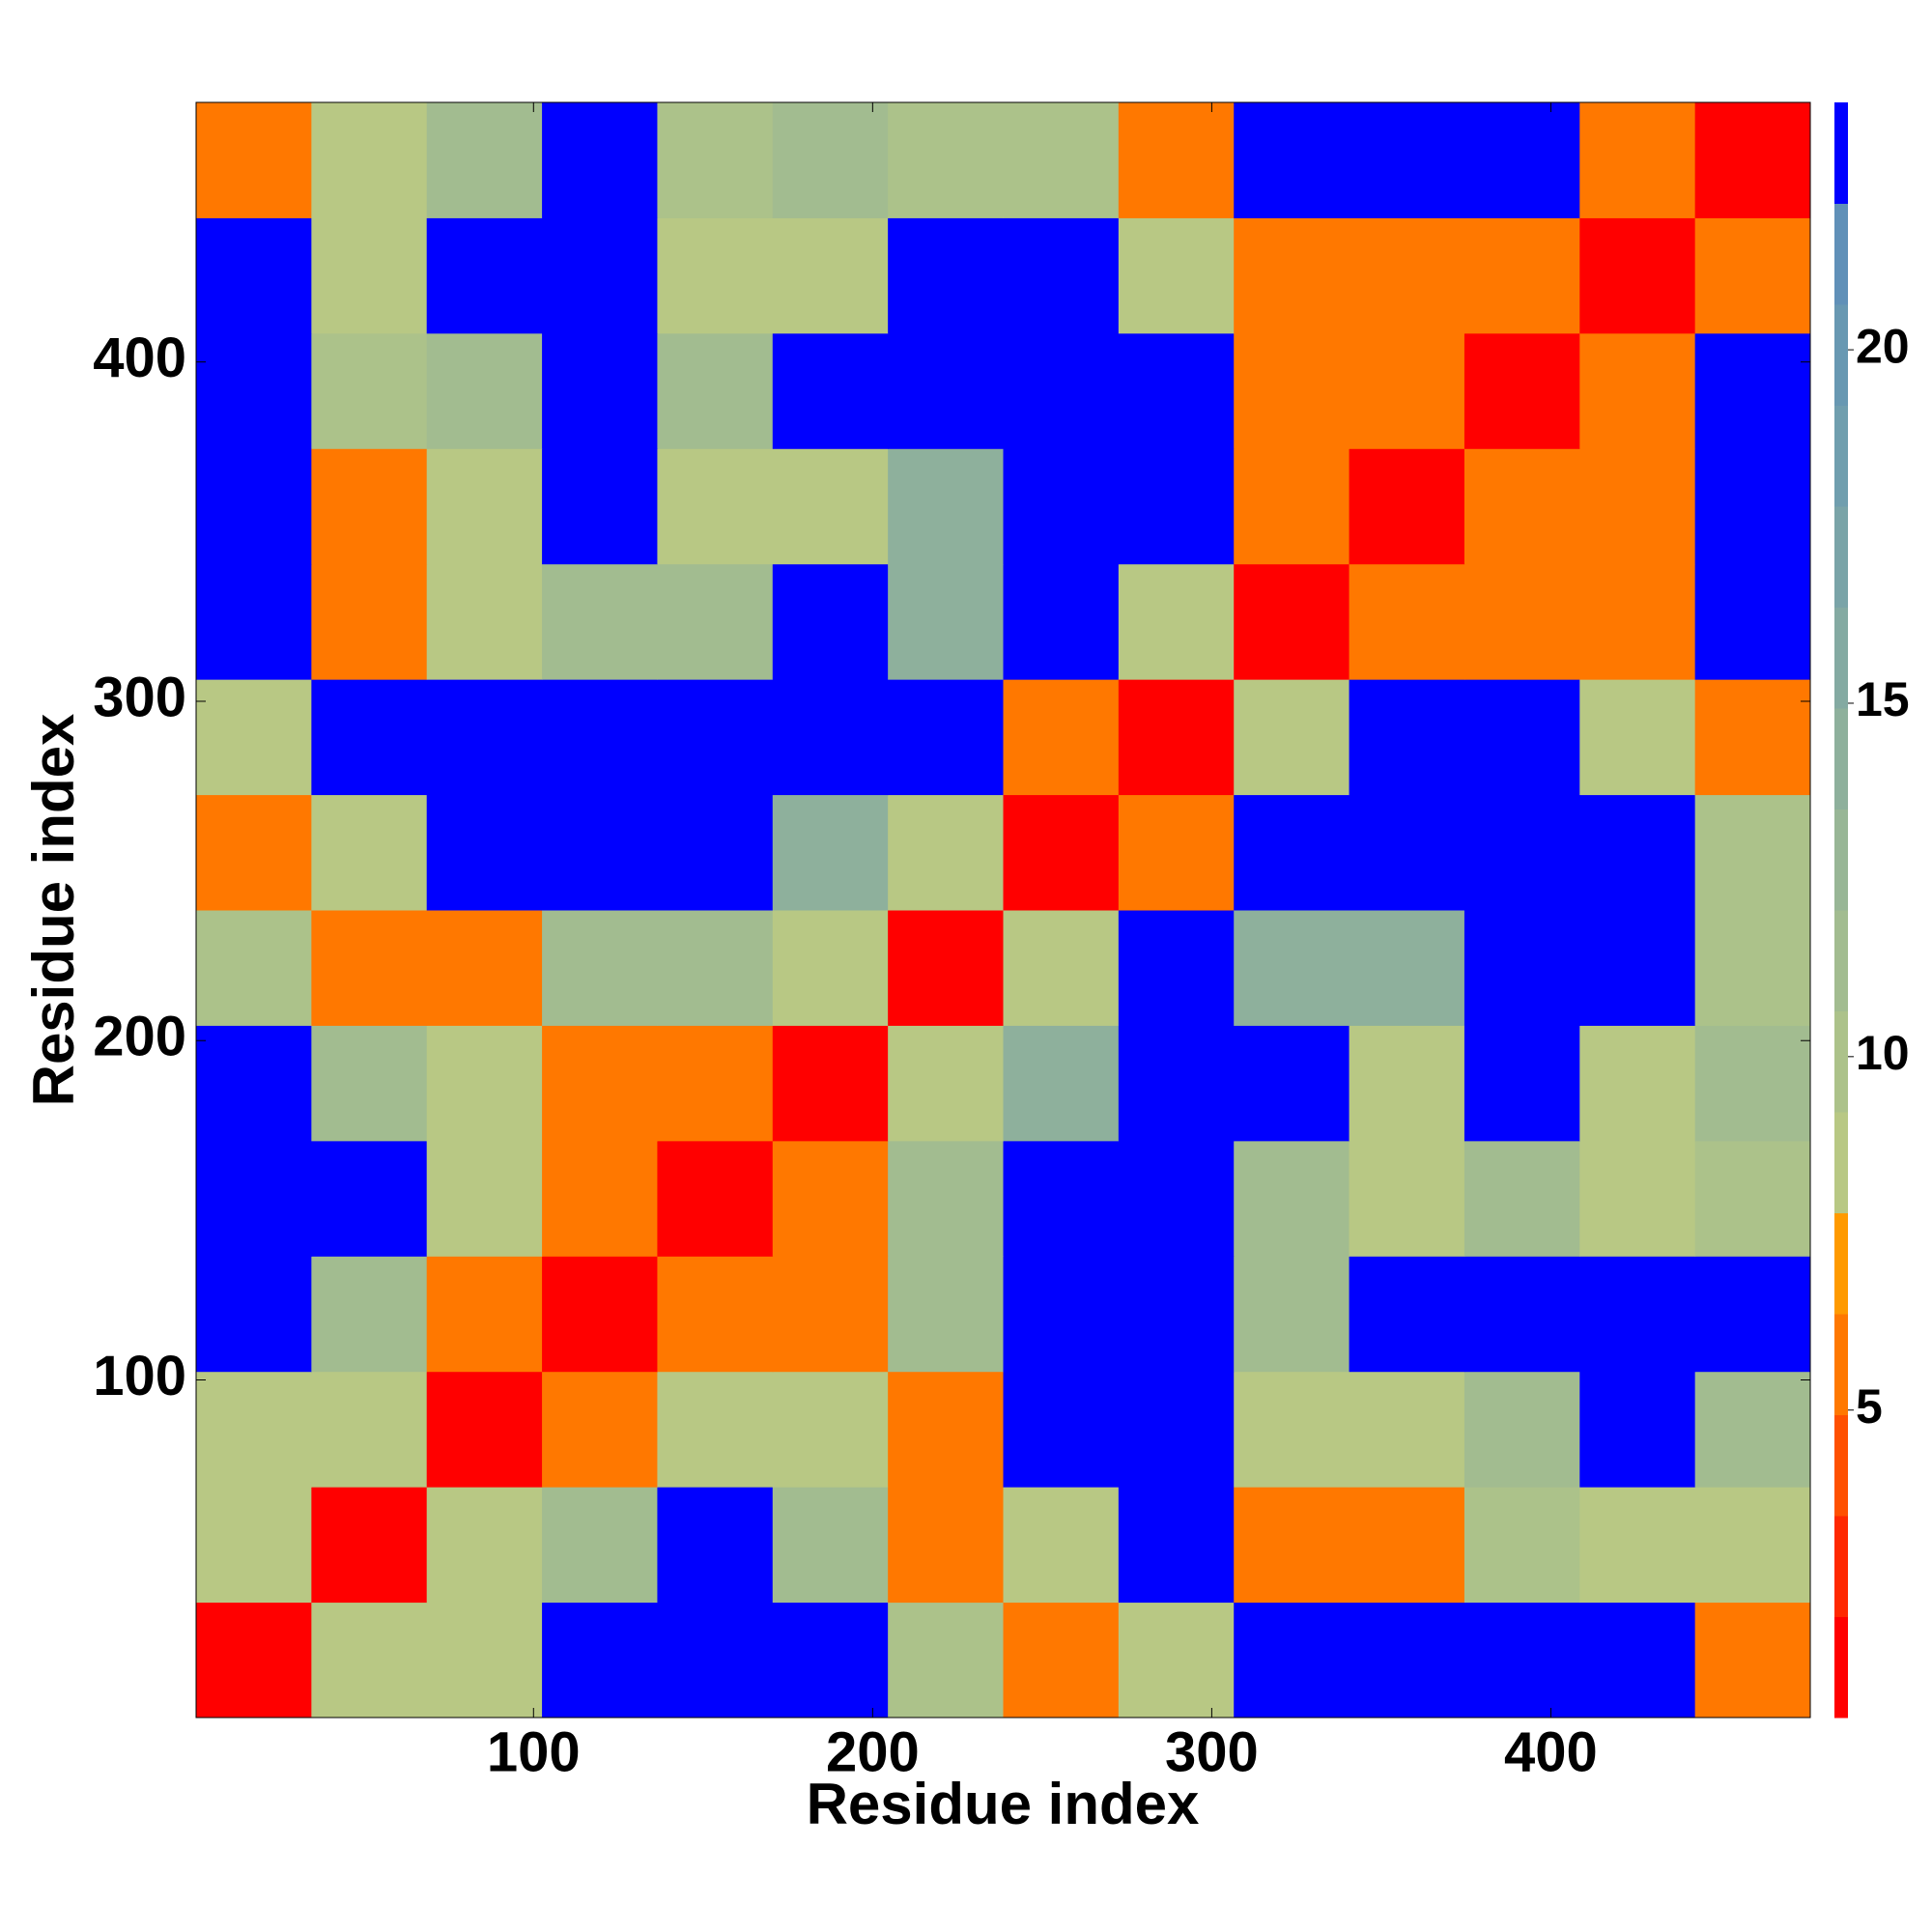 This screenshot has height=1932, width=1932. Describe the element at coordinates (534, 1751) in the screenshot. I see `x-tick-label: 100` at that location.